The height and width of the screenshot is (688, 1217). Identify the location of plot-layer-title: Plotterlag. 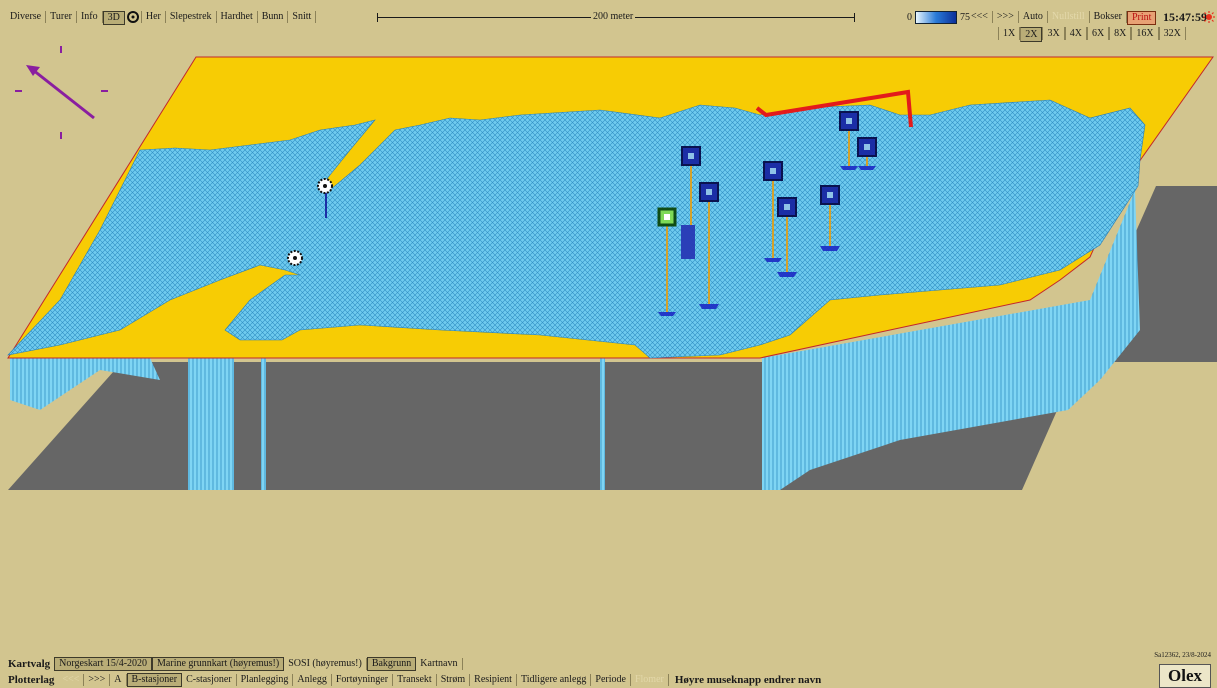
(31, 680).